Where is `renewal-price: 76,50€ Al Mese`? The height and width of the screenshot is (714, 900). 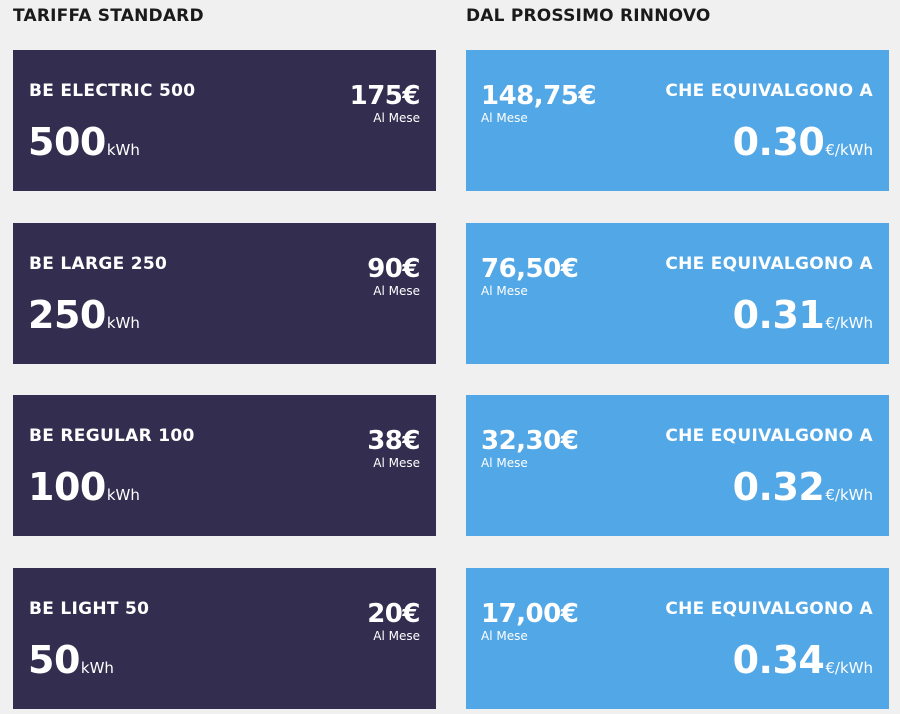 renewal-price: 76,50€ Al Mese is located at coordinates (530, 275).